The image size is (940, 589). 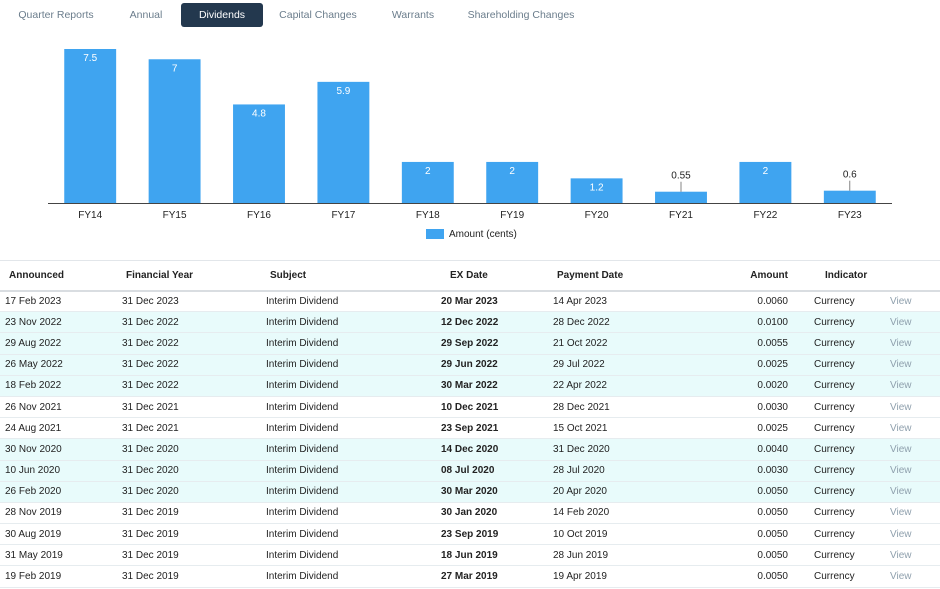 What do you see at coordinates (61, 449) in the screenshot?
I see `cell-announced: 30 Nov 2020` at bounding box center [61, 449].